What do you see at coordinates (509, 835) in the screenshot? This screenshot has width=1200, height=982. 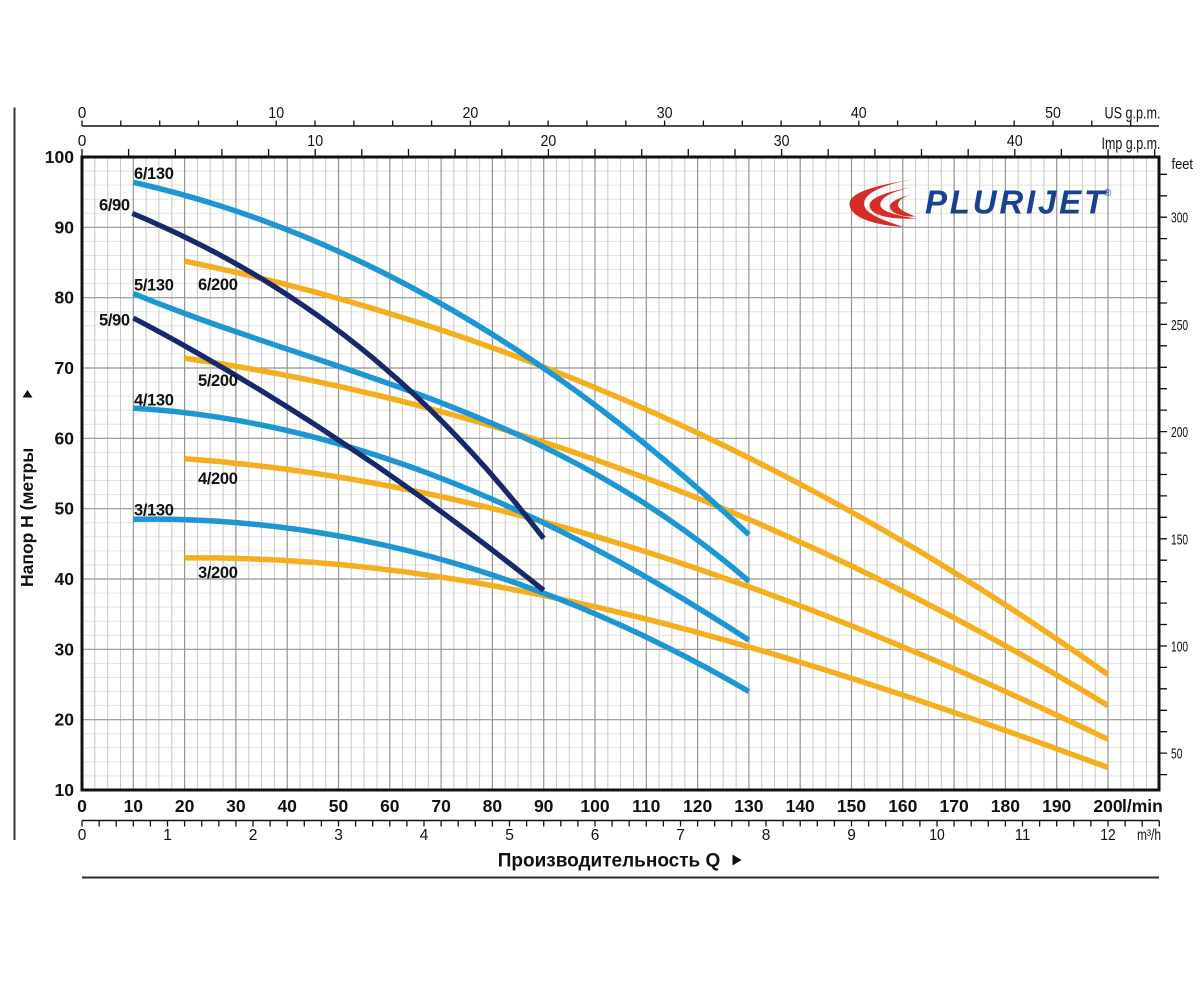 I see `svg-text: 5` at bounding box center [509, 835].